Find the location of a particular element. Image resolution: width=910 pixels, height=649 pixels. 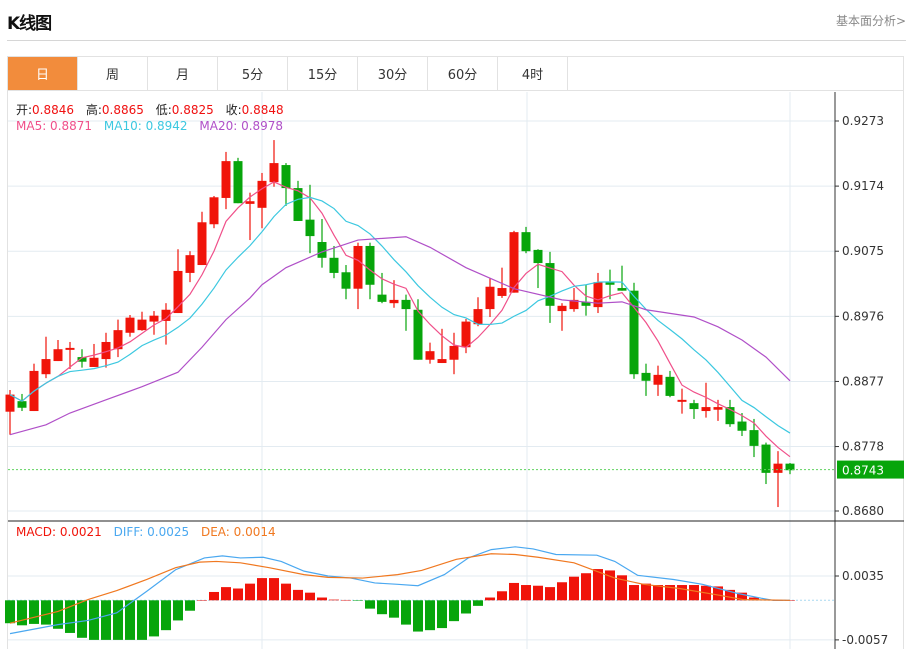

page-title: K线图 is located at coordinates (29, 24).